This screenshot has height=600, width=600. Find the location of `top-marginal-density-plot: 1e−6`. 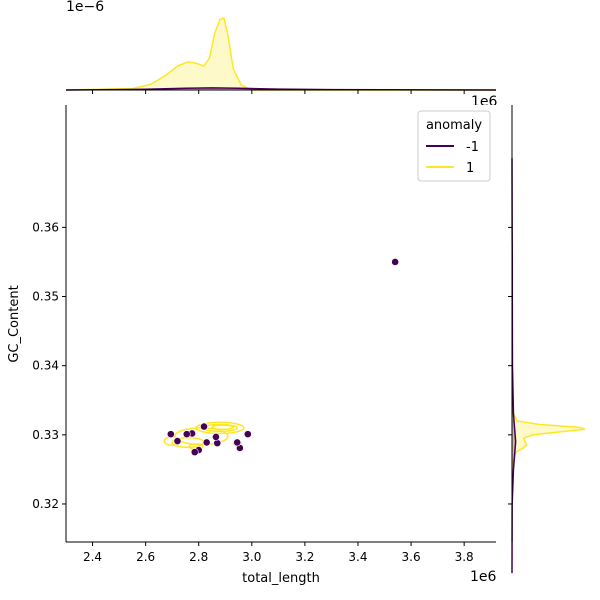

top-marginal-density-plot: 1e−6 is located at coordinates (281, 47).